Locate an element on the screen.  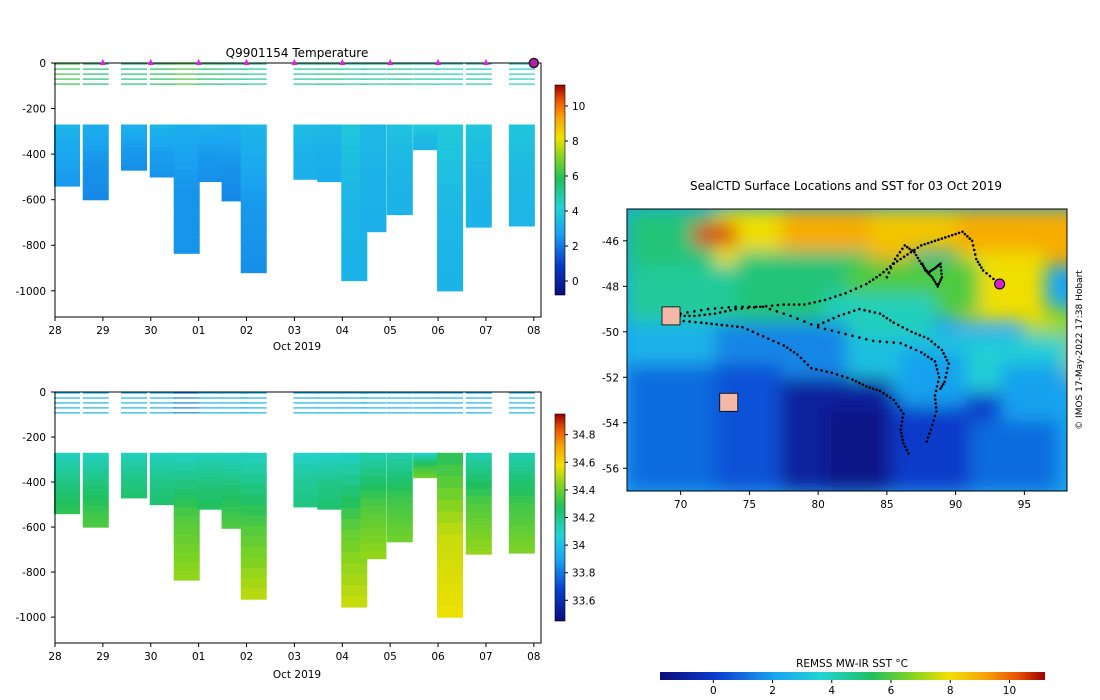
sst-colorbar-tick-label: 8 is located at coordinates (950, 691).